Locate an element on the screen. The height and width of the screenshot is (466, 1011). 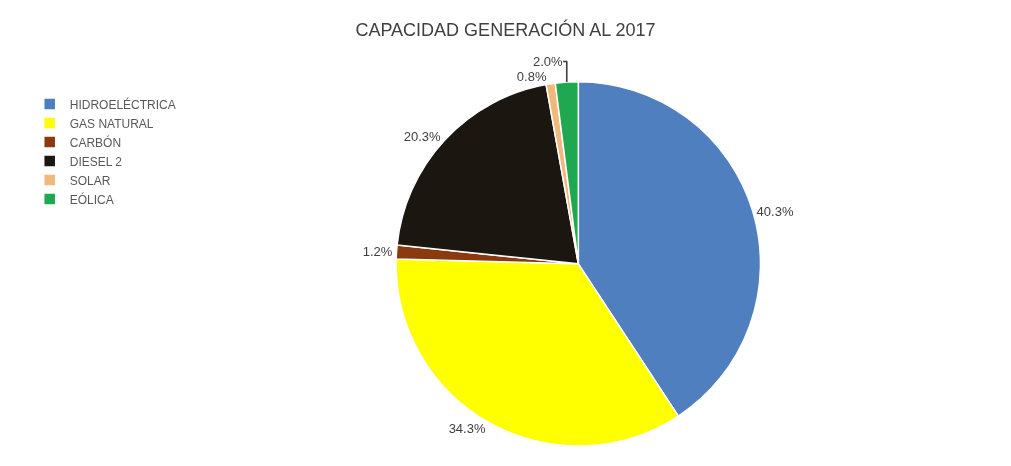
data-label: 34.3% is located at coordinates (467, 429).